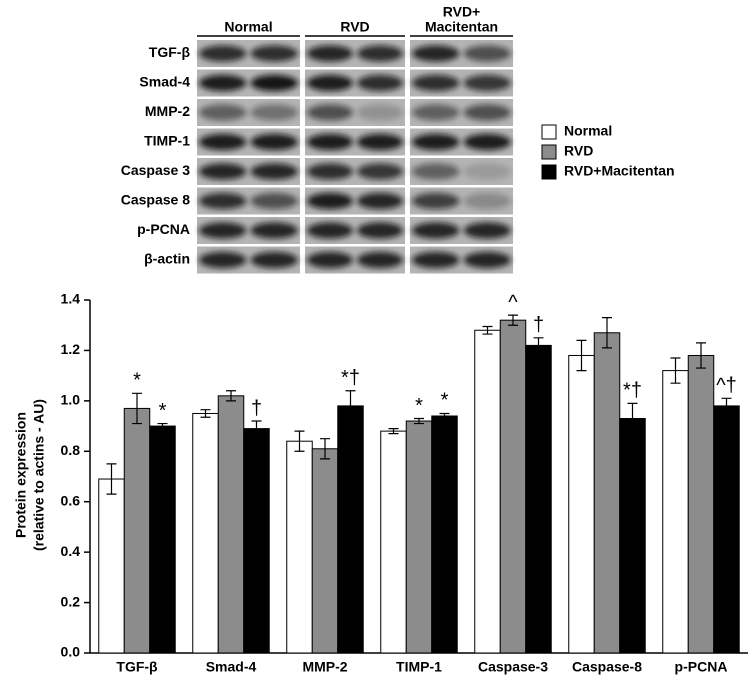  What do you see at coordinates (170, 52) in the screenshot?
I see `row-label: TGF-β` at bounding box center [170, 52].